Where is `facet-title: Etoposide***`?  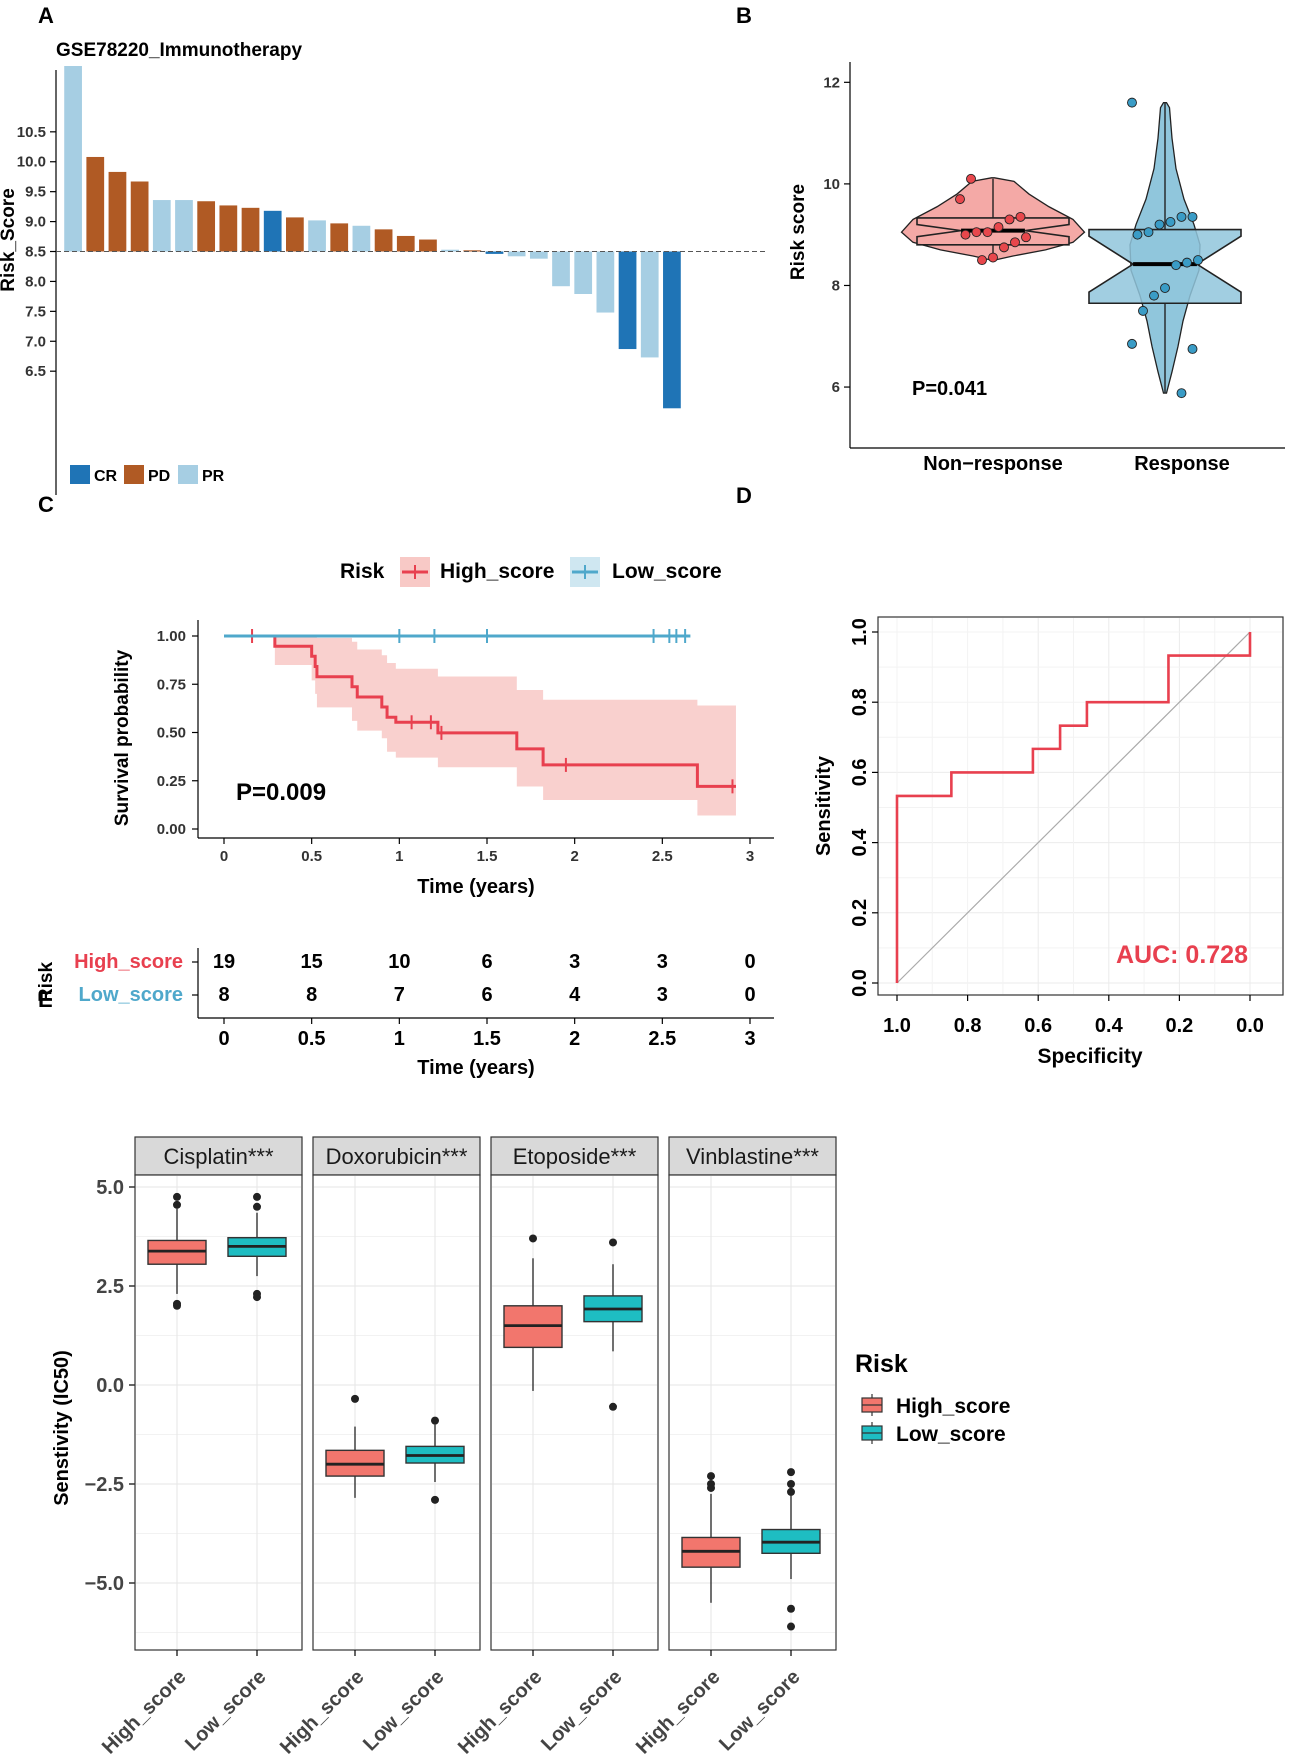
facet-title: Etoposide*** is located at coordinates (575, 1156).